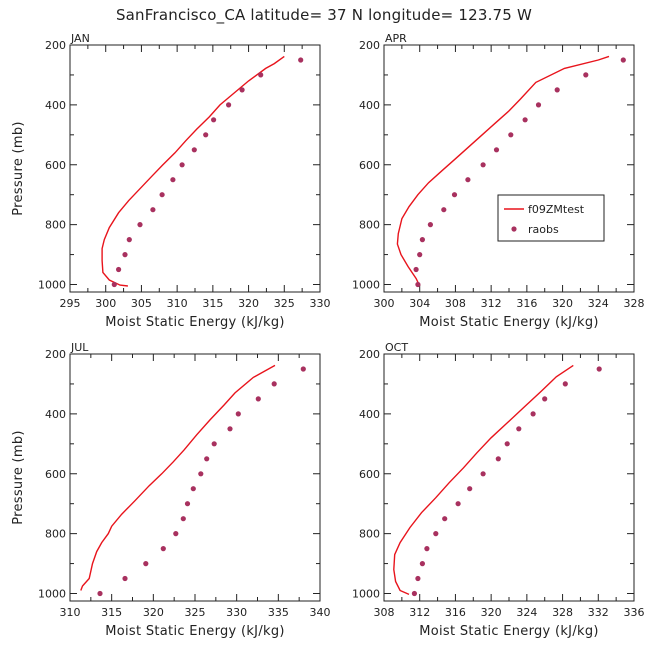 This screenshot has height=652, width=648. Describe the element at coordinates (514, 229) in the screenshot. I see `legend-point-swatch` at that location.